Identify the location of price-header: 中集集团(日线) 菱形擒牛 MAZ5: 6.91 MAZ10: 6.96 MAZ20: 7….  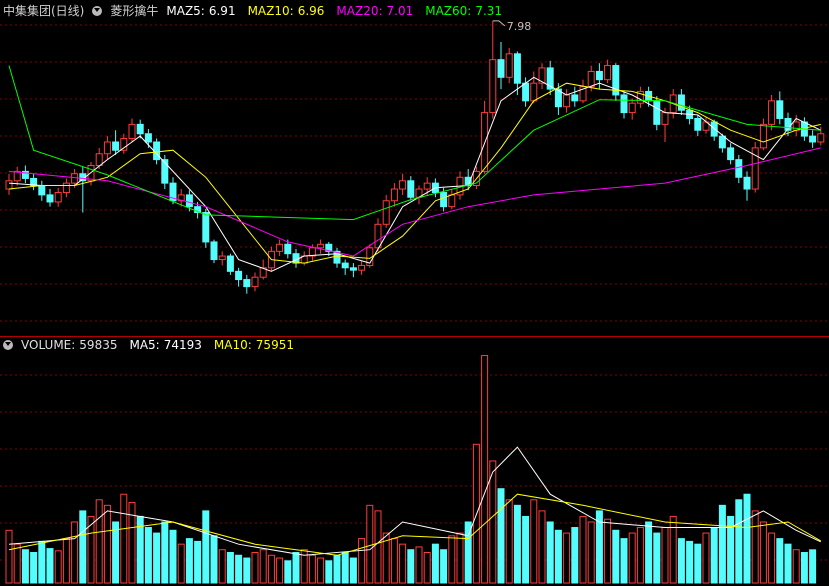
(254, 10).